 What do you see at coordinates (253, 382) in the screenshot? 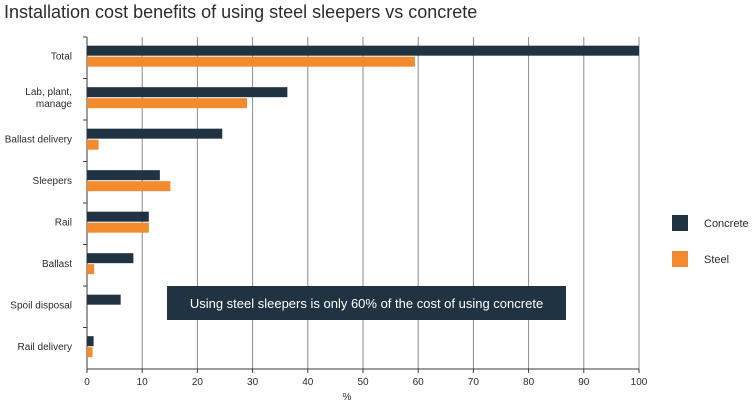
I see `x-tick-label: 30` at bounding box center [253, 382].